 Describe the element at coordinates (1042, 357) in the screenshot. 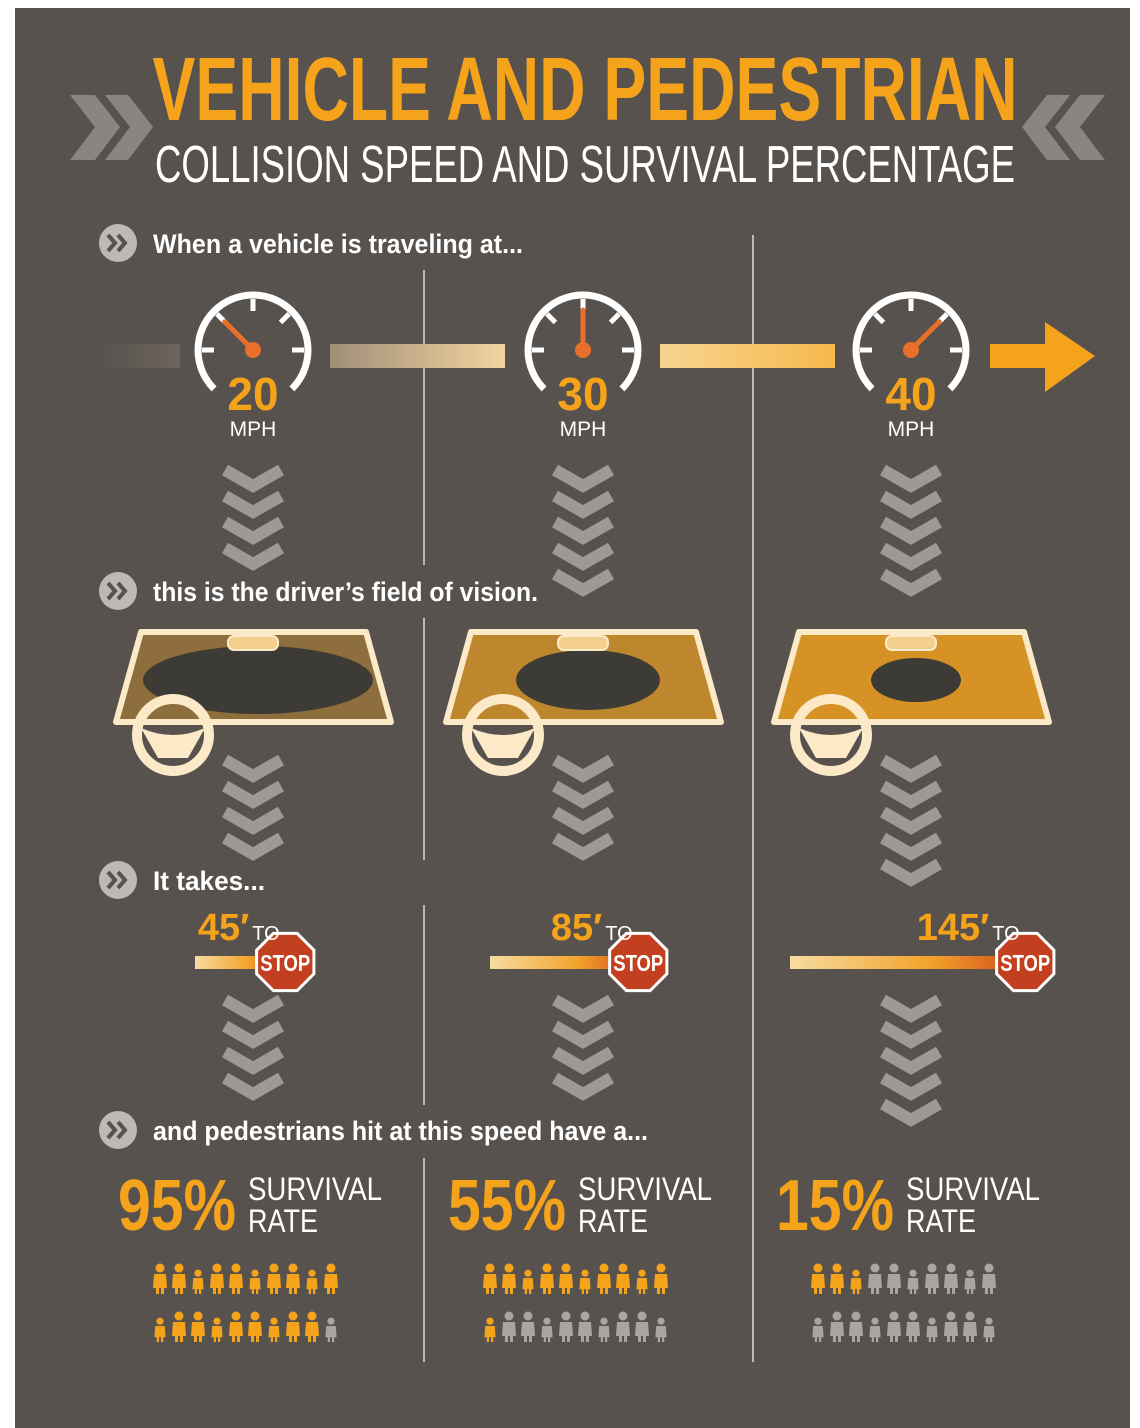

I see `speed-arrow` at that location.